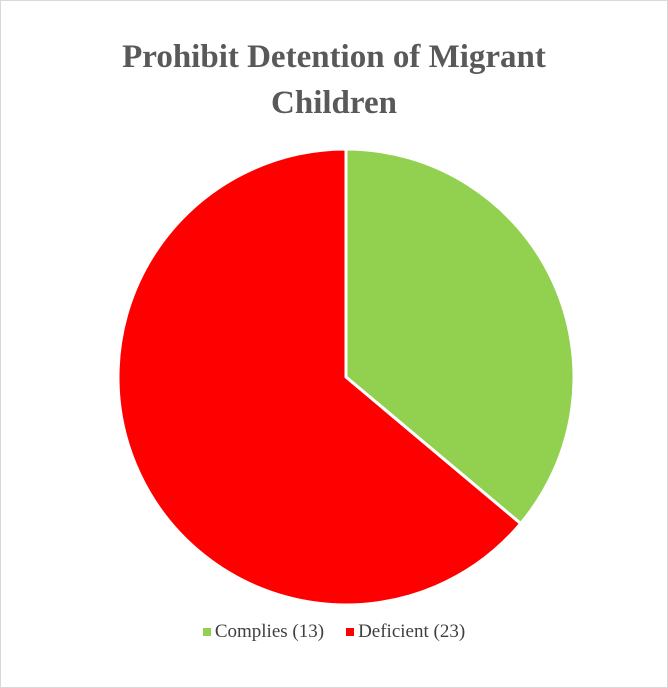  What do you see at coordinates (334, 57) in the screenshot?
I see `chart-title-line-1: Prohibit Detention of Migrant` at bounding box center [334, 57].